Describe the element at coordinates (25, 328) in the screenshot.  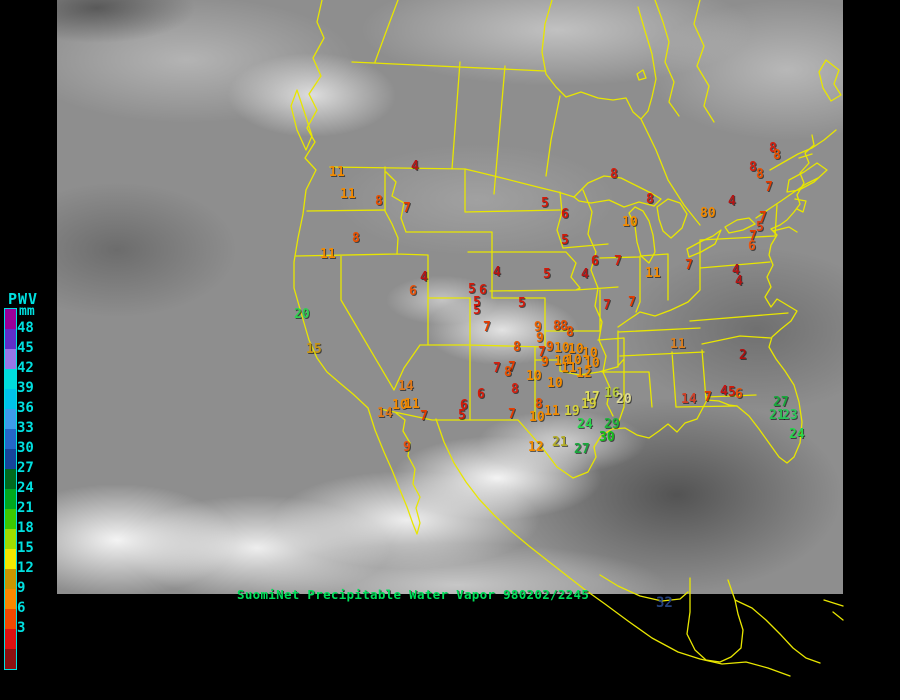
I see `legend-tick-label: 48` at that location.